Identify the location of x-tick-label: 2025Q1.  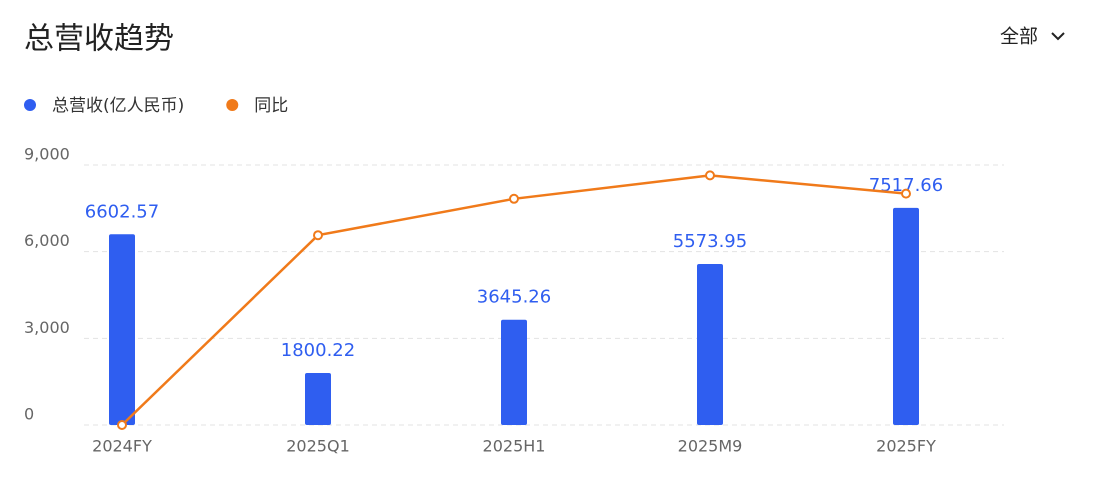
(318, 446).